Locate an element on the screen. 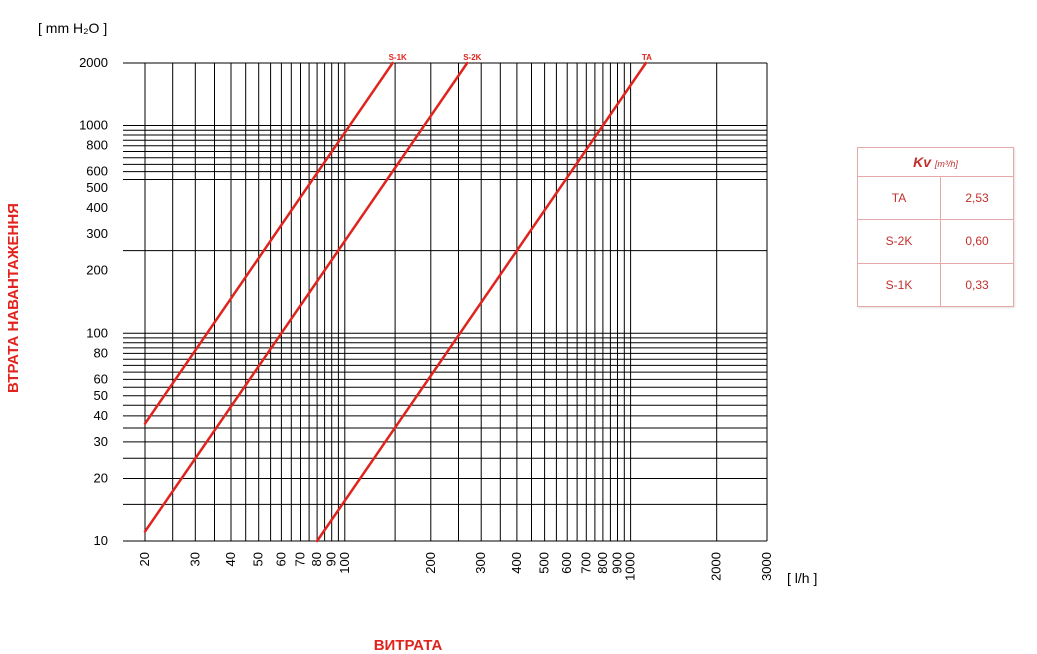 The width and height of the screenshot is (1037, 654). kv-table-row: TA 2,53 is located at coordinates (936, 198).